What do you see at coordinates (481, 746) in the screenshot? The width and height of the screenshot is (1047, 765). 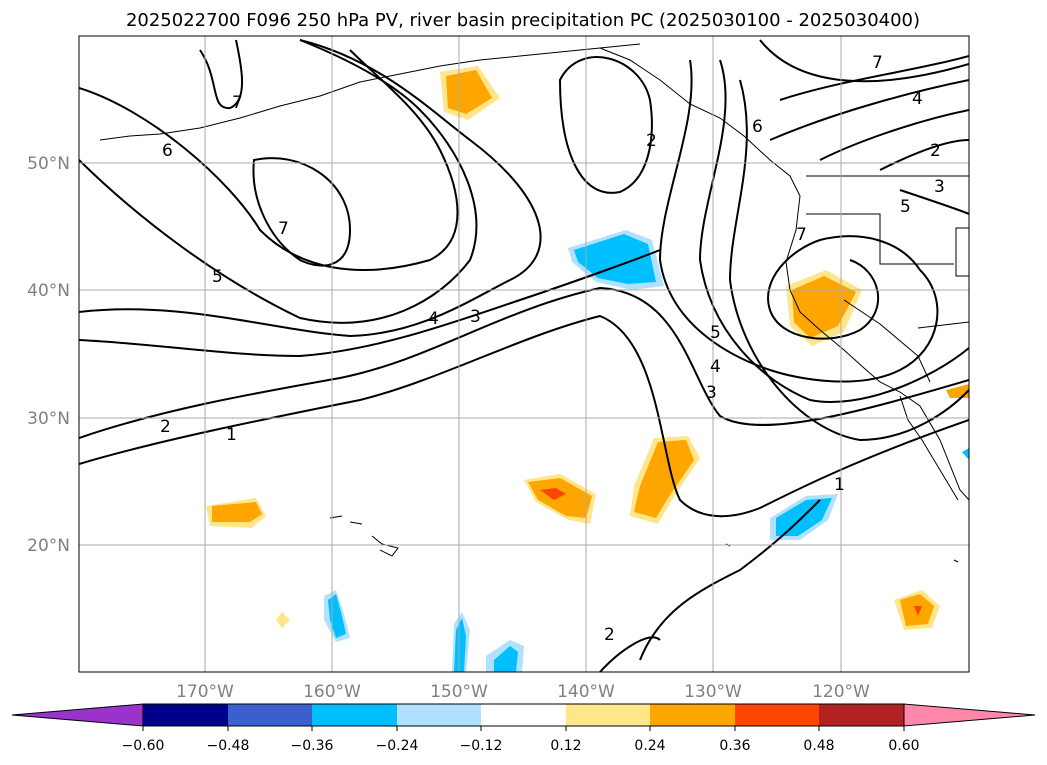 I see `colorbar-tick-label: −0.12` at bounding box center [481, 746].